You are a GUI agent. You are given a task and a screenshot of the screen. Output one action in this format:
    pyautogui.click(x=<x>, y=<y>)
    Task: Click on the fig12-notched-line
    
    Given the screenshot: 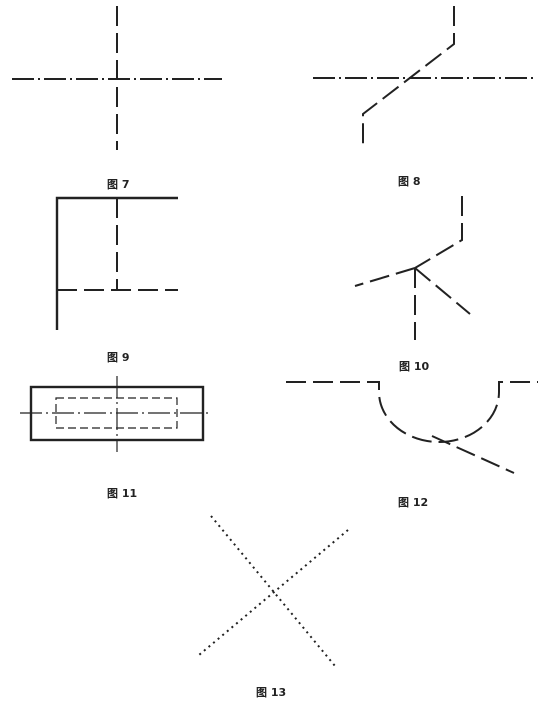 What is the action you would take?
    pyautogui.click(x=412, y=412)
    